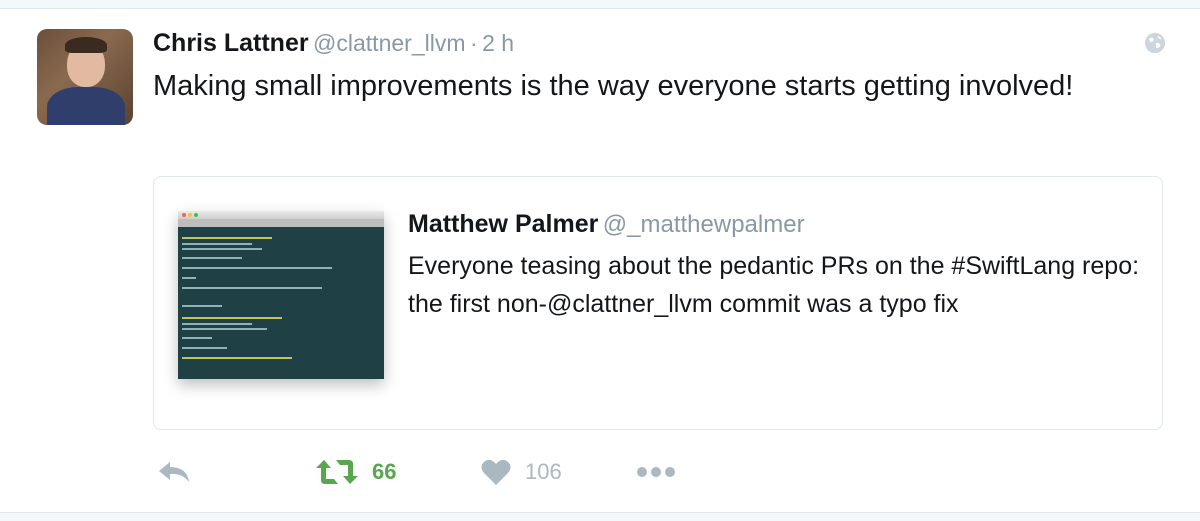 This screenshot has height=521, width=1200. What do you see at coordinates (703, 224) in the screenshot?
I see `quoted-author-handle: @_matthewpalmer` at bounding box center [703, 224].